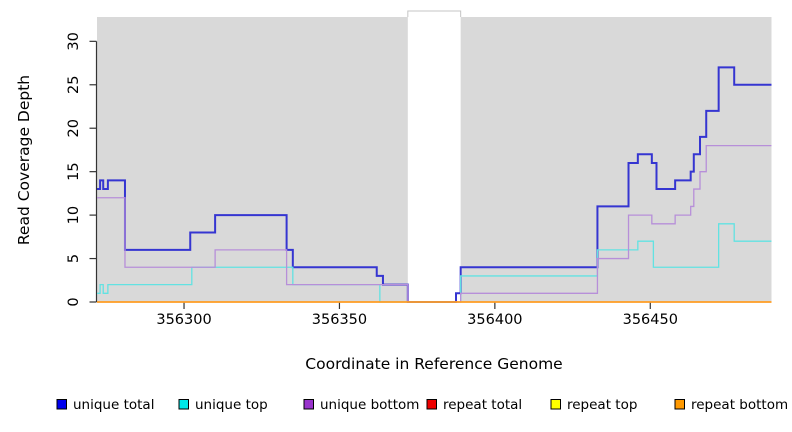  Describe the element at coordinates (308, 404) in the screenshot. I see `legend-swatch-unique-bottom` at that location.